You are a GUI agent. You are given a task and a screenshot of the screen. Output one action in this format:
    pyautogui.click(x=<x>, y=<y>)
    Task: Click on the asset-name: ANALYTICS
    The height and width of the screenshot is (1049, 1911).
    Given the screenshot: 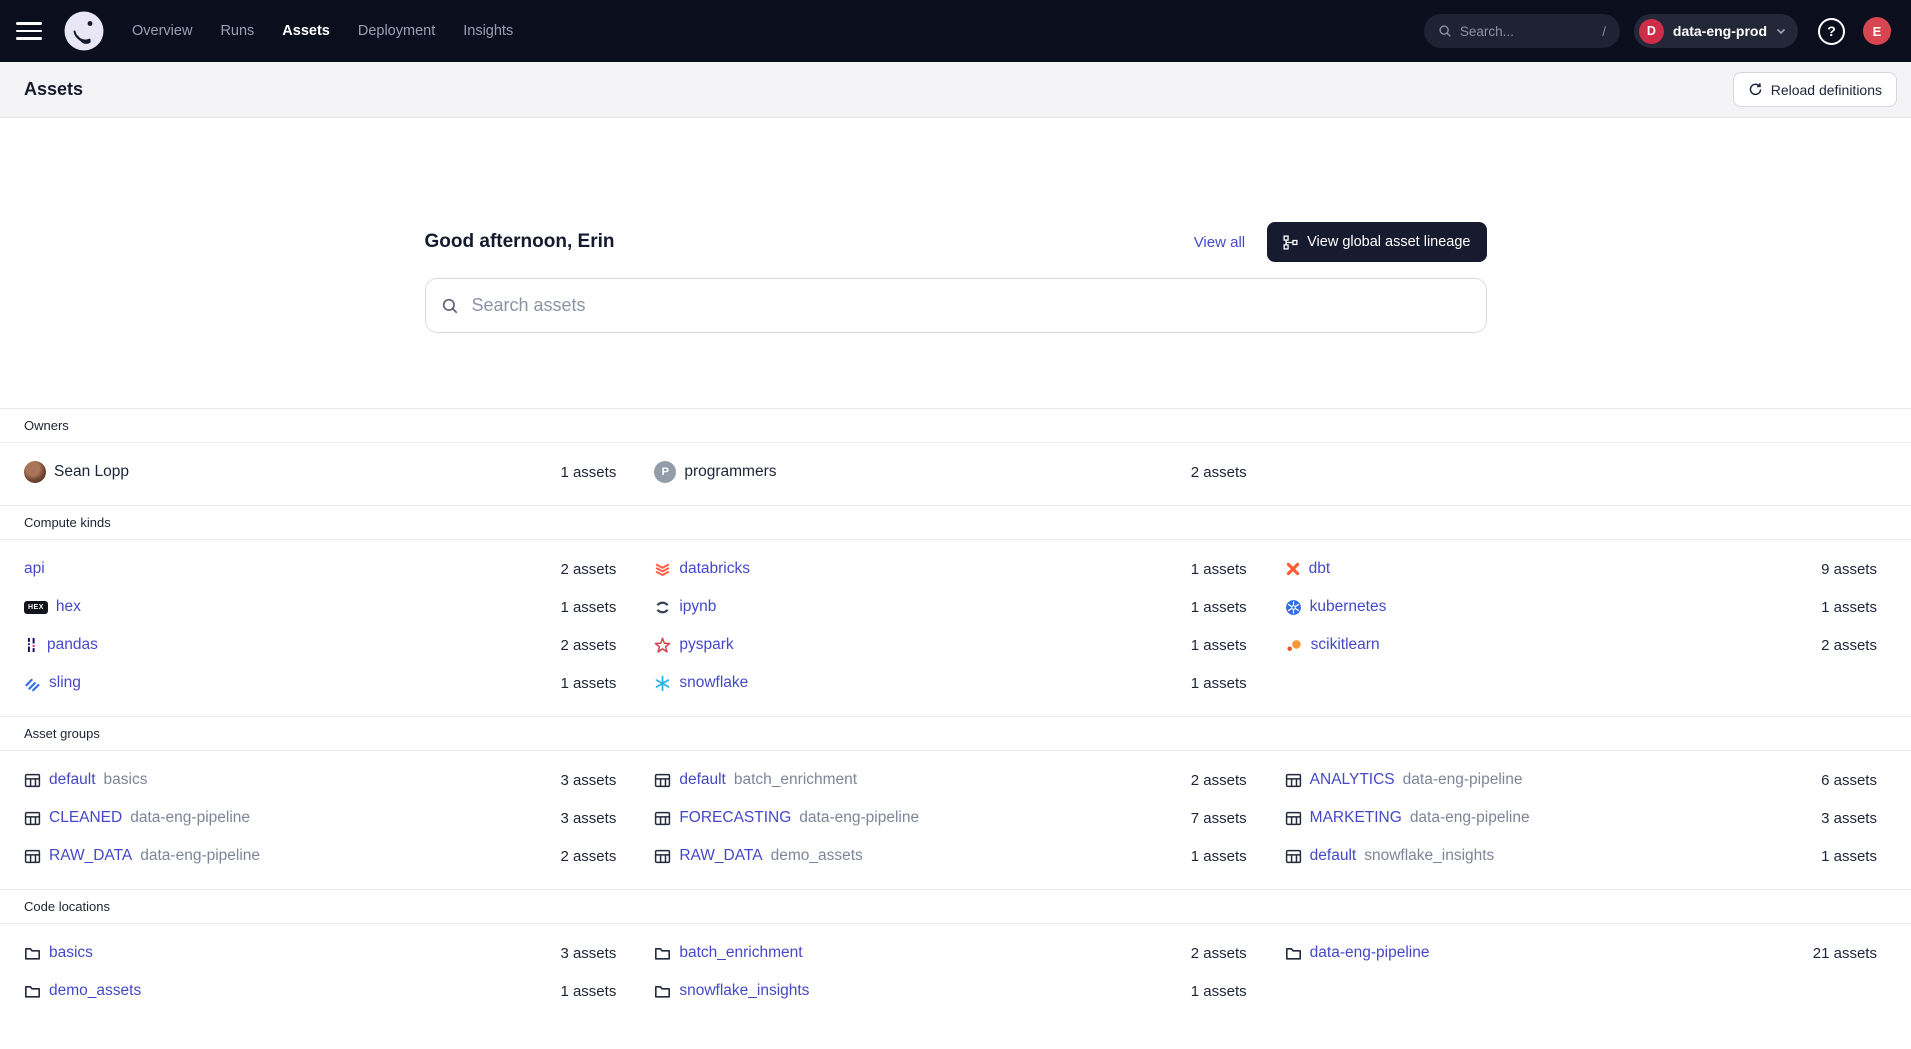 What is the action you would take?
    pyautogui.click(x=1352, y=779)
    